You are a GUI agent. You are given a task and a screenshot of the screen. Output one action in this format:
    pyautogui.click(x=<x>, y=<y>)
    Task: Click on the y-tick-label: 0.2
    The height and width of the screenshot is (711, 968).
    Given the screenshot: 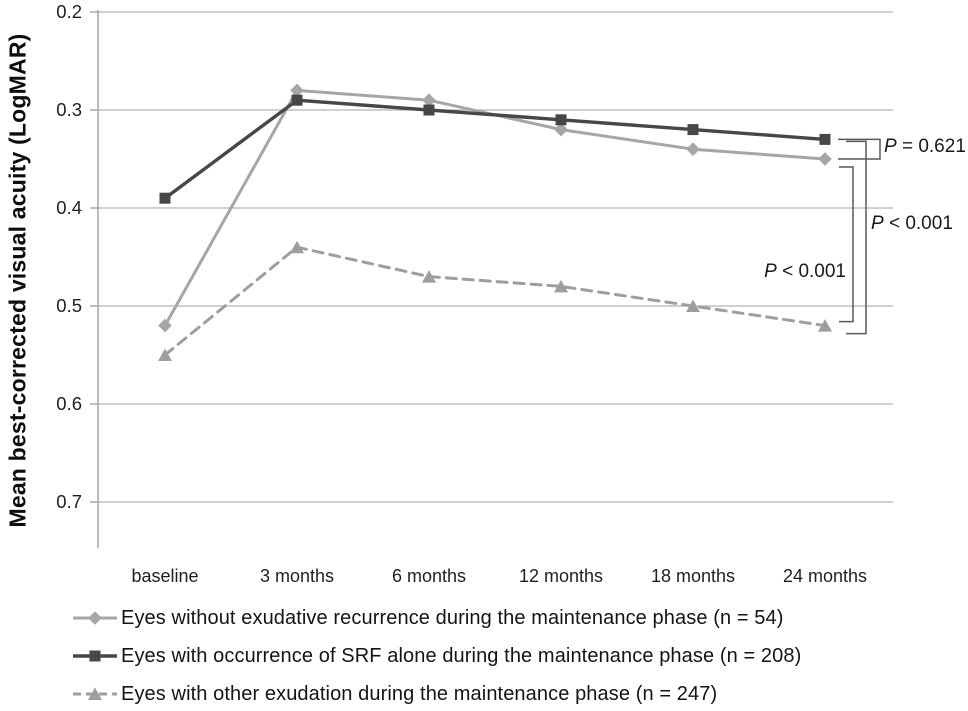 What is the action you would take?
    pyautogui.click(x=69, y=11)
    